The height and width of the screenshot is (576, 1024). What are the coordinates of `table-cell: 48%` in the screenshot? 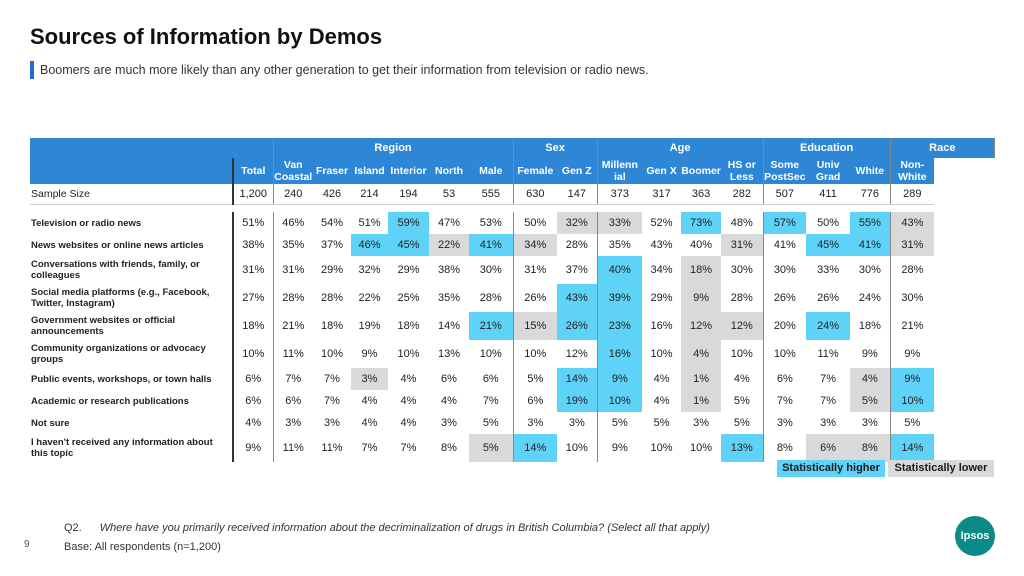 It's located at (742, 223).